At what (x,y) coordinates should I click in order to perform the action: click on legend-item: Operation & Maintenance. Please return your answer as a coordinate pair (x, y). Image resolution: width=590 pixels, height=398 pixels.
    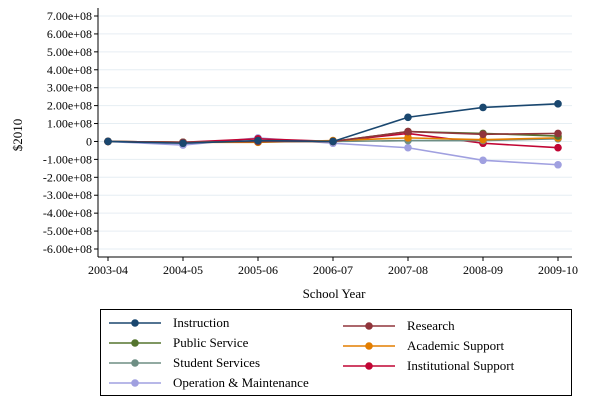
    Looking at the image, I should click on (208, 383).